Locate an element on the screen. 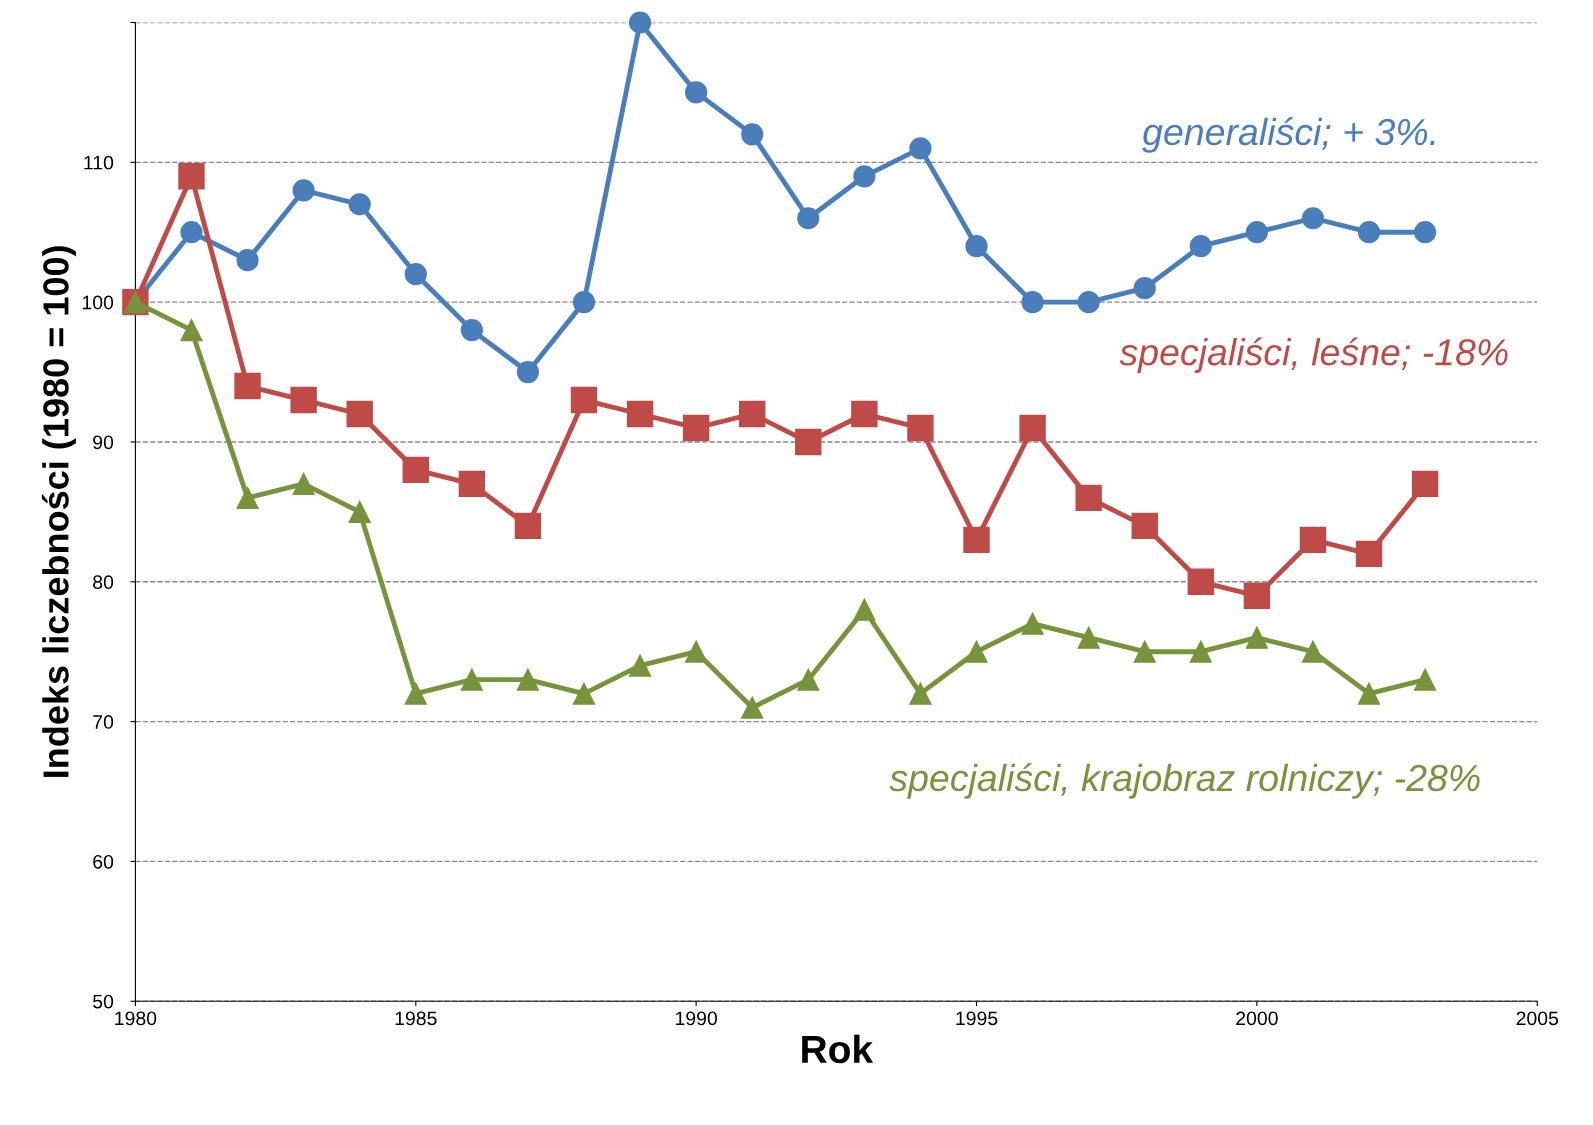 Image resolution: width=1593 pixels, height=1125 pixels. y-tick-label: 70 is located at coordinates (103, 722).